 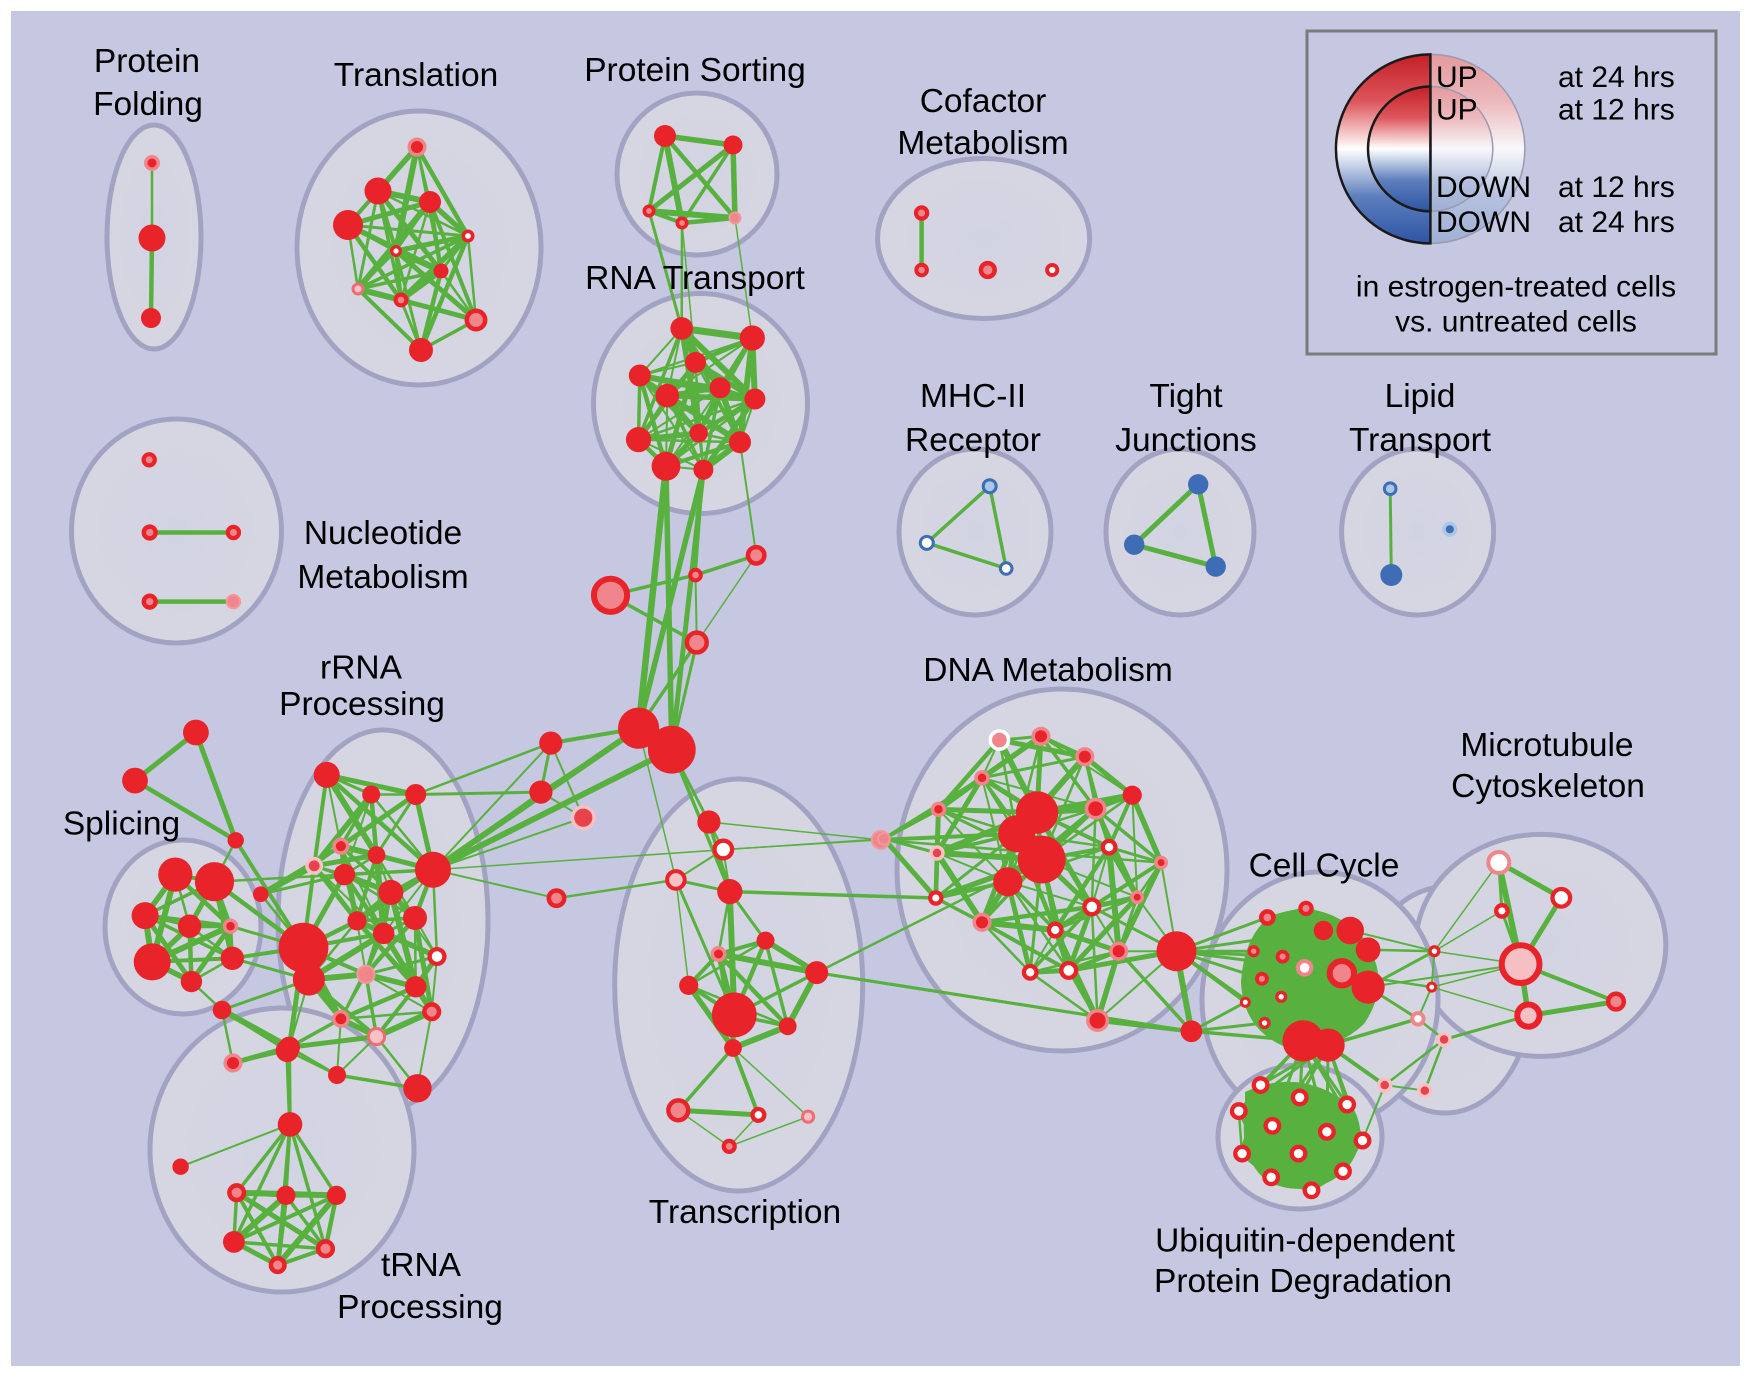 I want to click on svg-text: Nucleotide, so click(x=383, y=533).